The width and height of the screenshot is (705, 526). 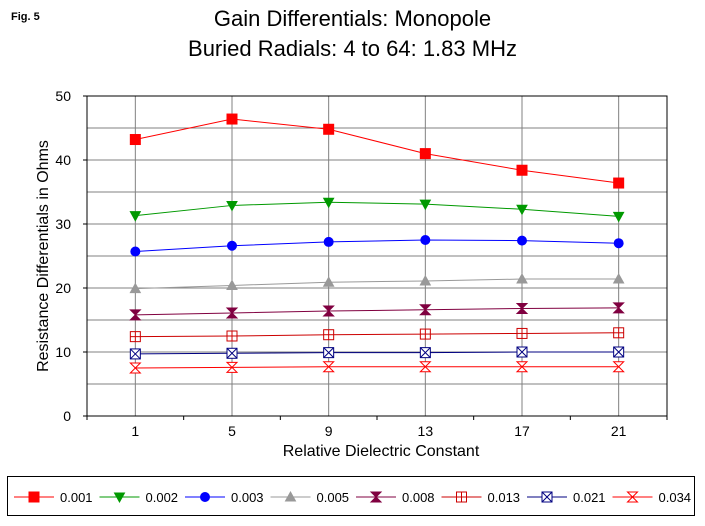 What do you see at coordinates (135, 431) in the screenshot?
I see `x-tick-label: 1` at bounding box center [135, 431].